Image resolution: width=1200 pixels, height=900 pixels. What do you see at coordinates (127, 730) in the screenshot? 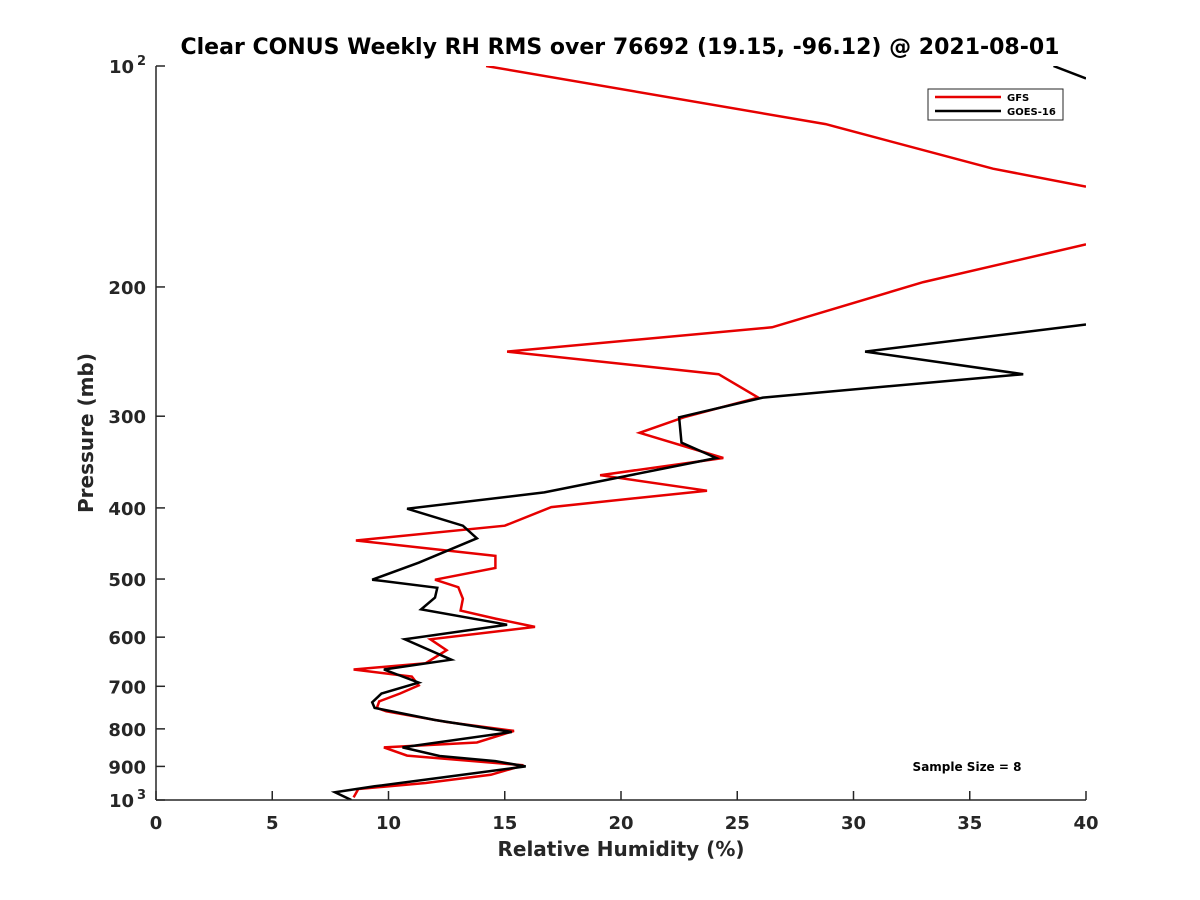
I see `y-tick-label: 800` at bounding box center [127, 730].